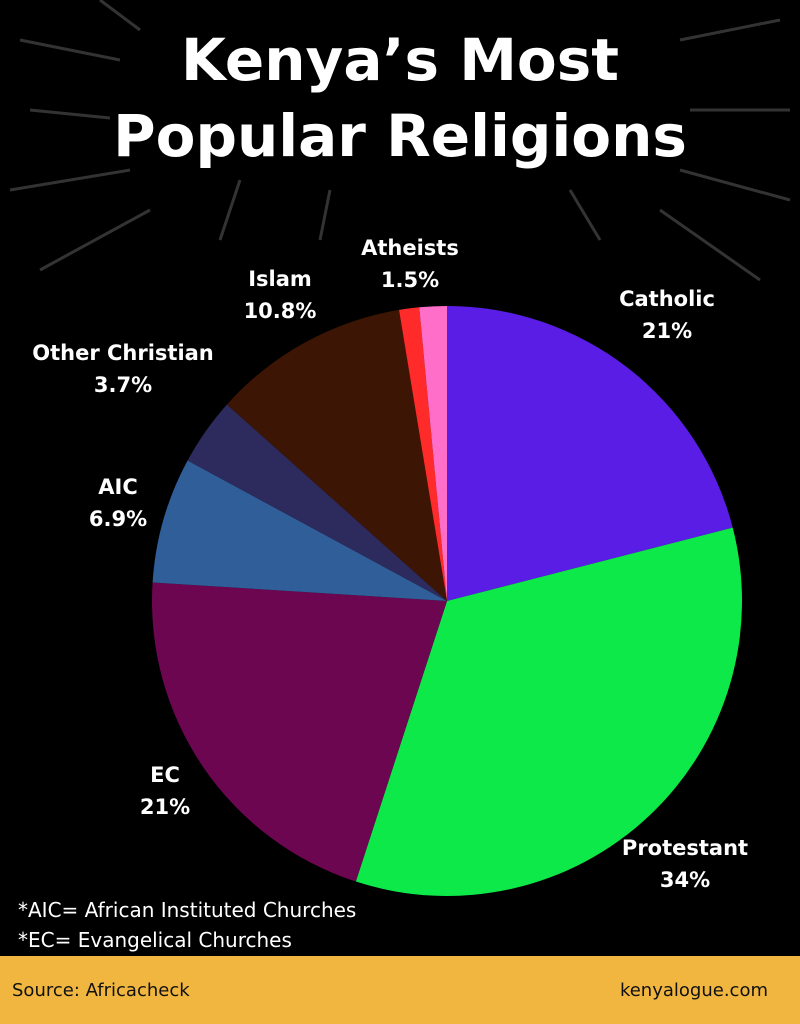  I want to click on slice-label: Catholic, so click(667, 299).